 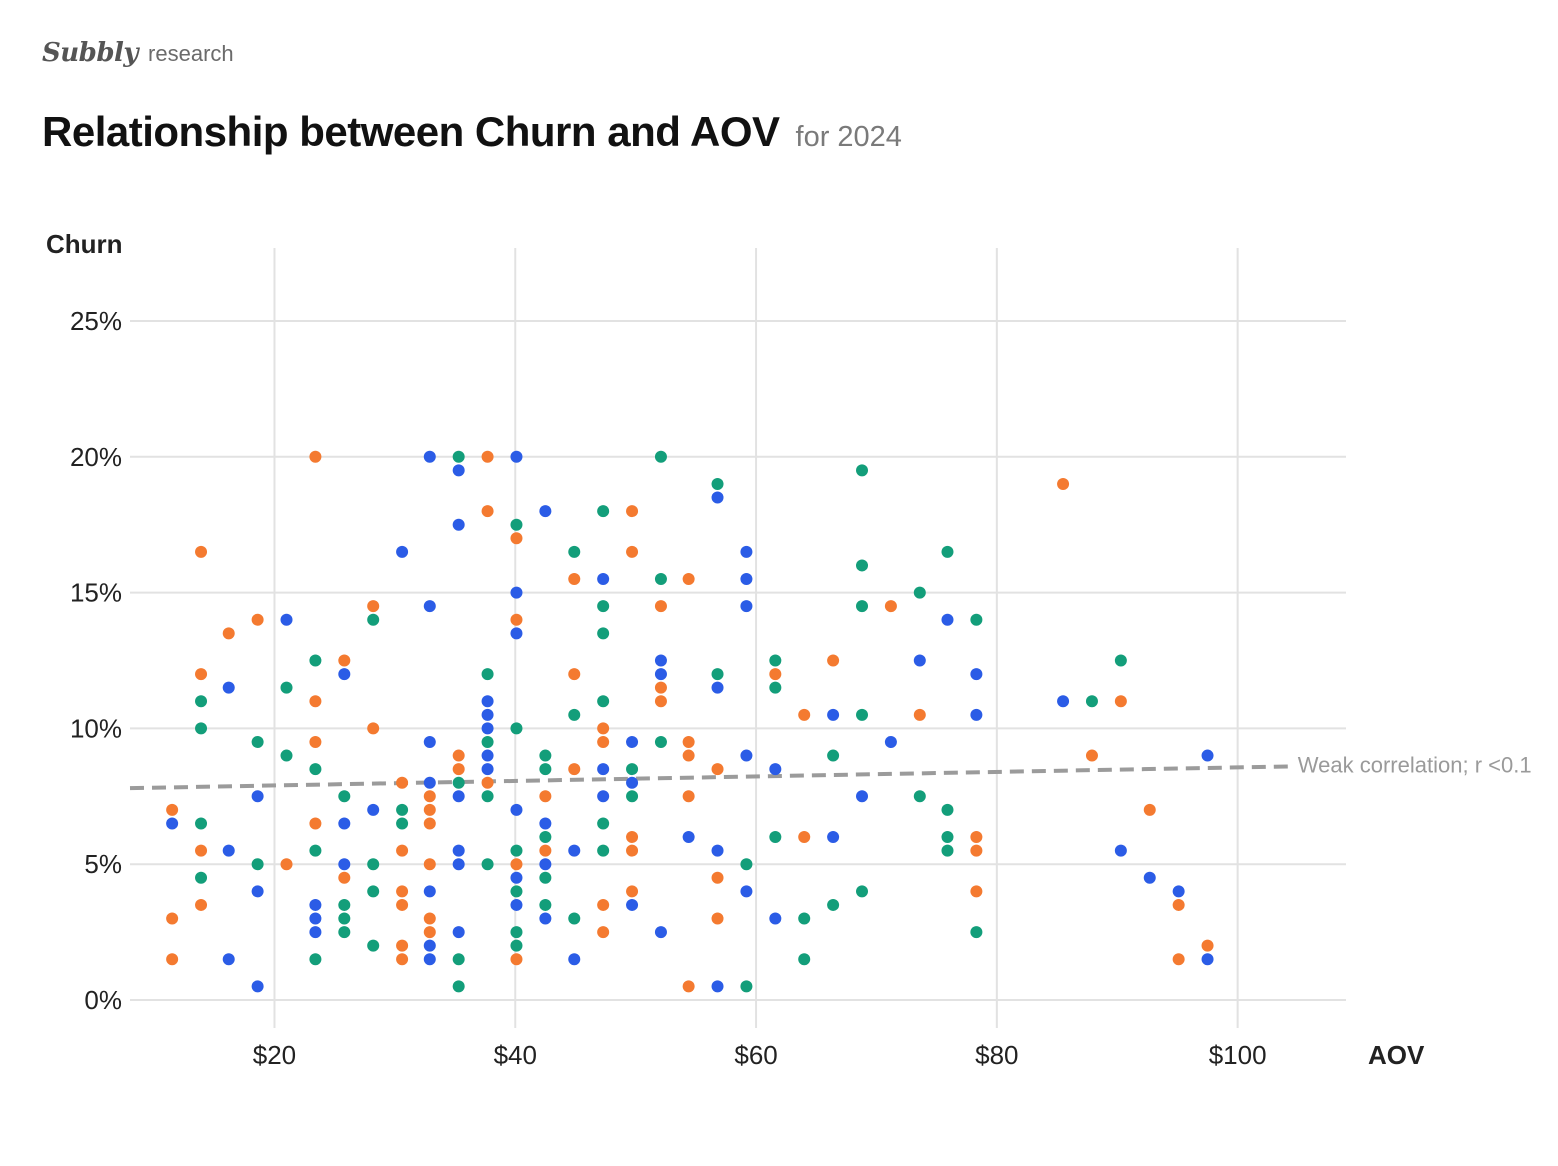 I want to click on x-tick-label: $40, so click(x=515, y=1055).